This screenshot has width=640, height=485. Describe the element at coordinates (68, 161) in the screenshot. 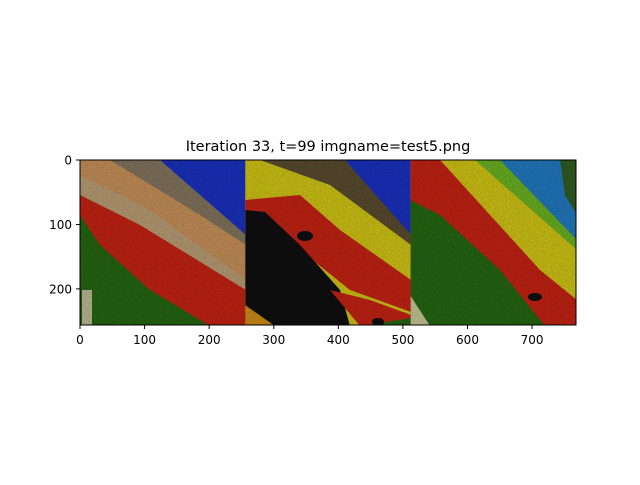

I see `y-tick-label: 0` at that location.